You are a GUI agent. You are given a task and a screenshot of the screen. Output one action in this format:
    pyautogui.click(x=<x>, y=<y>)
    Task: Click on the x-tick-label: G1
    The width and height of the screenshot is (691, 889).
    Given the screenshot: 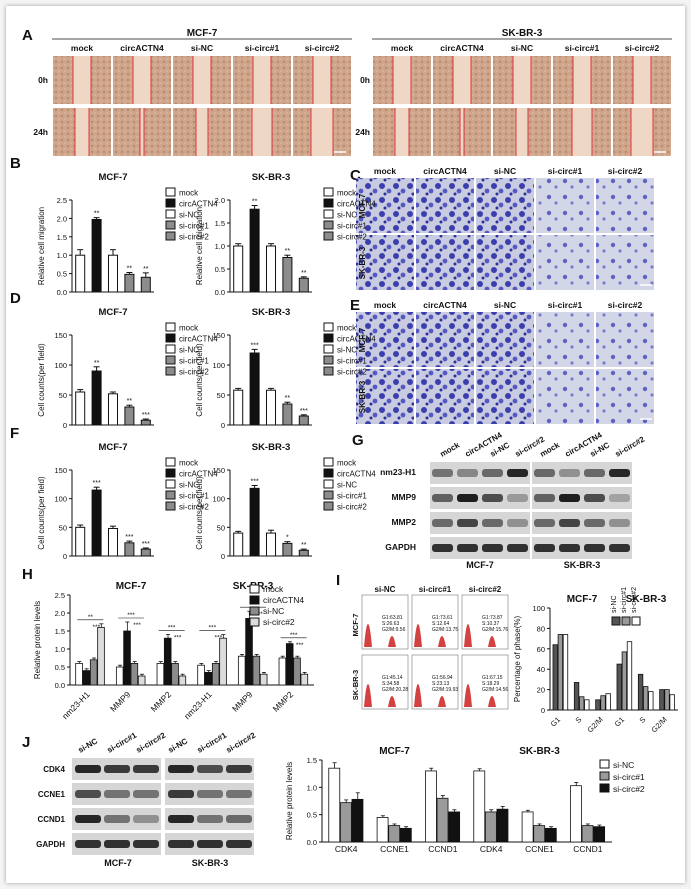 What is the action you would take?
    pyautogui.click(x=619, y=721)
    